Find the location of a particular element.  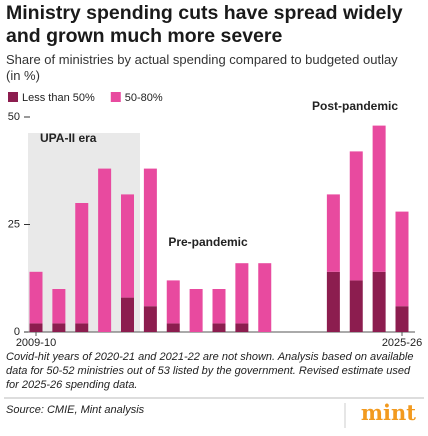

x-tick-label: 2009-10 is located at coordinates (36, 343).